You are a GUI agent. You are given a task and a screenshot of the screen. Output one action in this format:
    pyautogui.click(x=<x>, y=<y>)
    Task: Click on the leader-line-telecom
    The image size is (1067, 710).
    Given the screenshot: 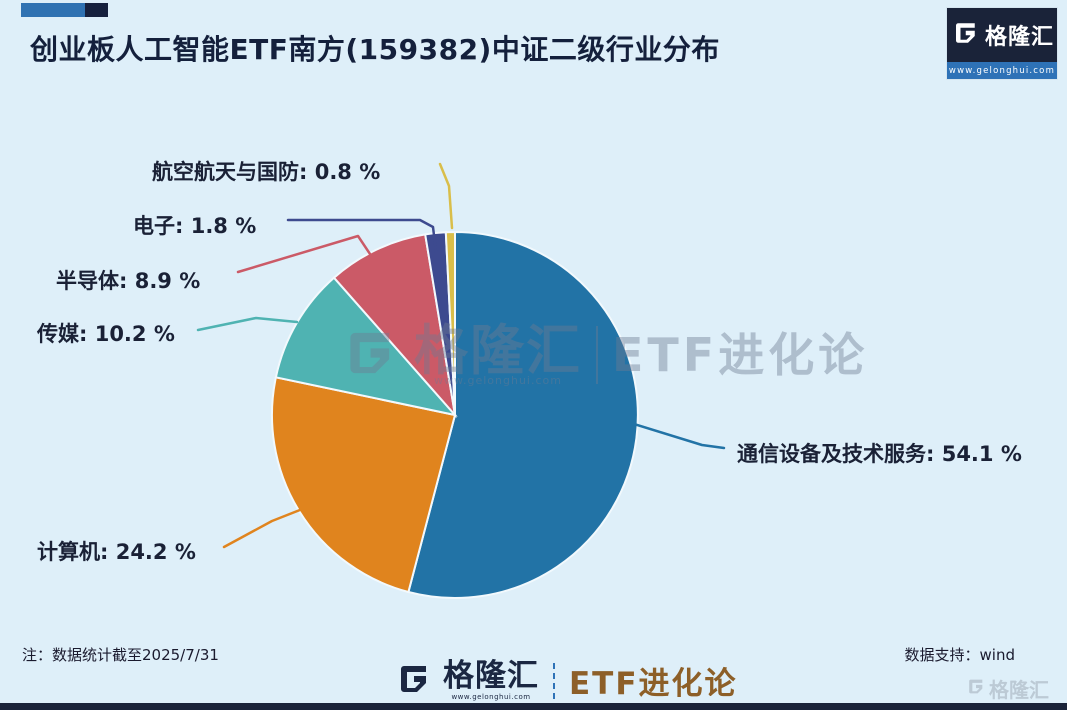 What is the action you would take?
    pyautogui.click(x=679, y=436)
    